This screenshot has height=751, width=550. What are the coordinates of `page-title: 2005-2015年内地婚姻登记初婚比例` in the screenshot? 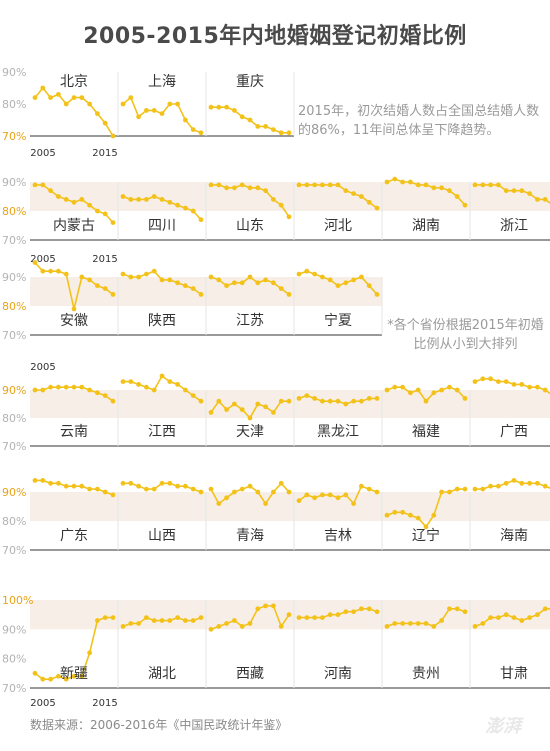 It's located at (275, 36).